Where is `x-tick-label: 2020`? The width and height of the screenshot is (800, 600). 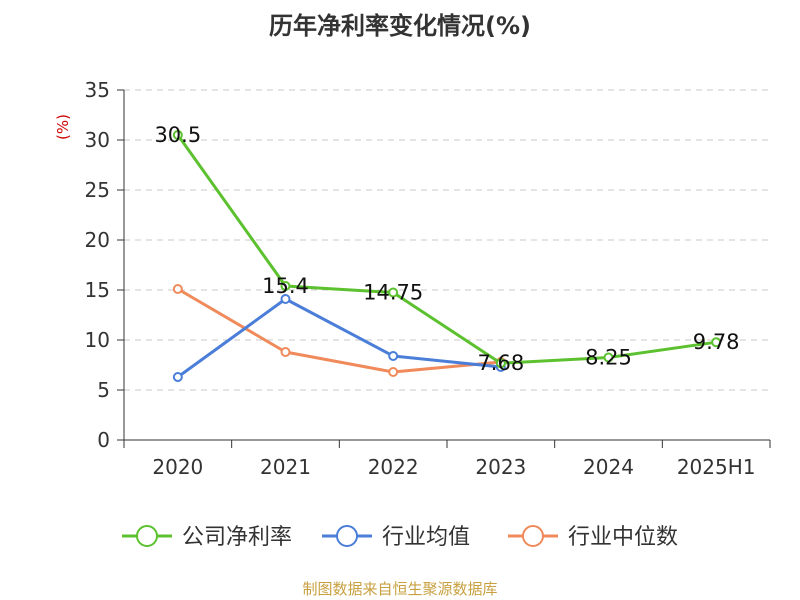
x-tick-label: 2020 is located at coordinates (177, 467).